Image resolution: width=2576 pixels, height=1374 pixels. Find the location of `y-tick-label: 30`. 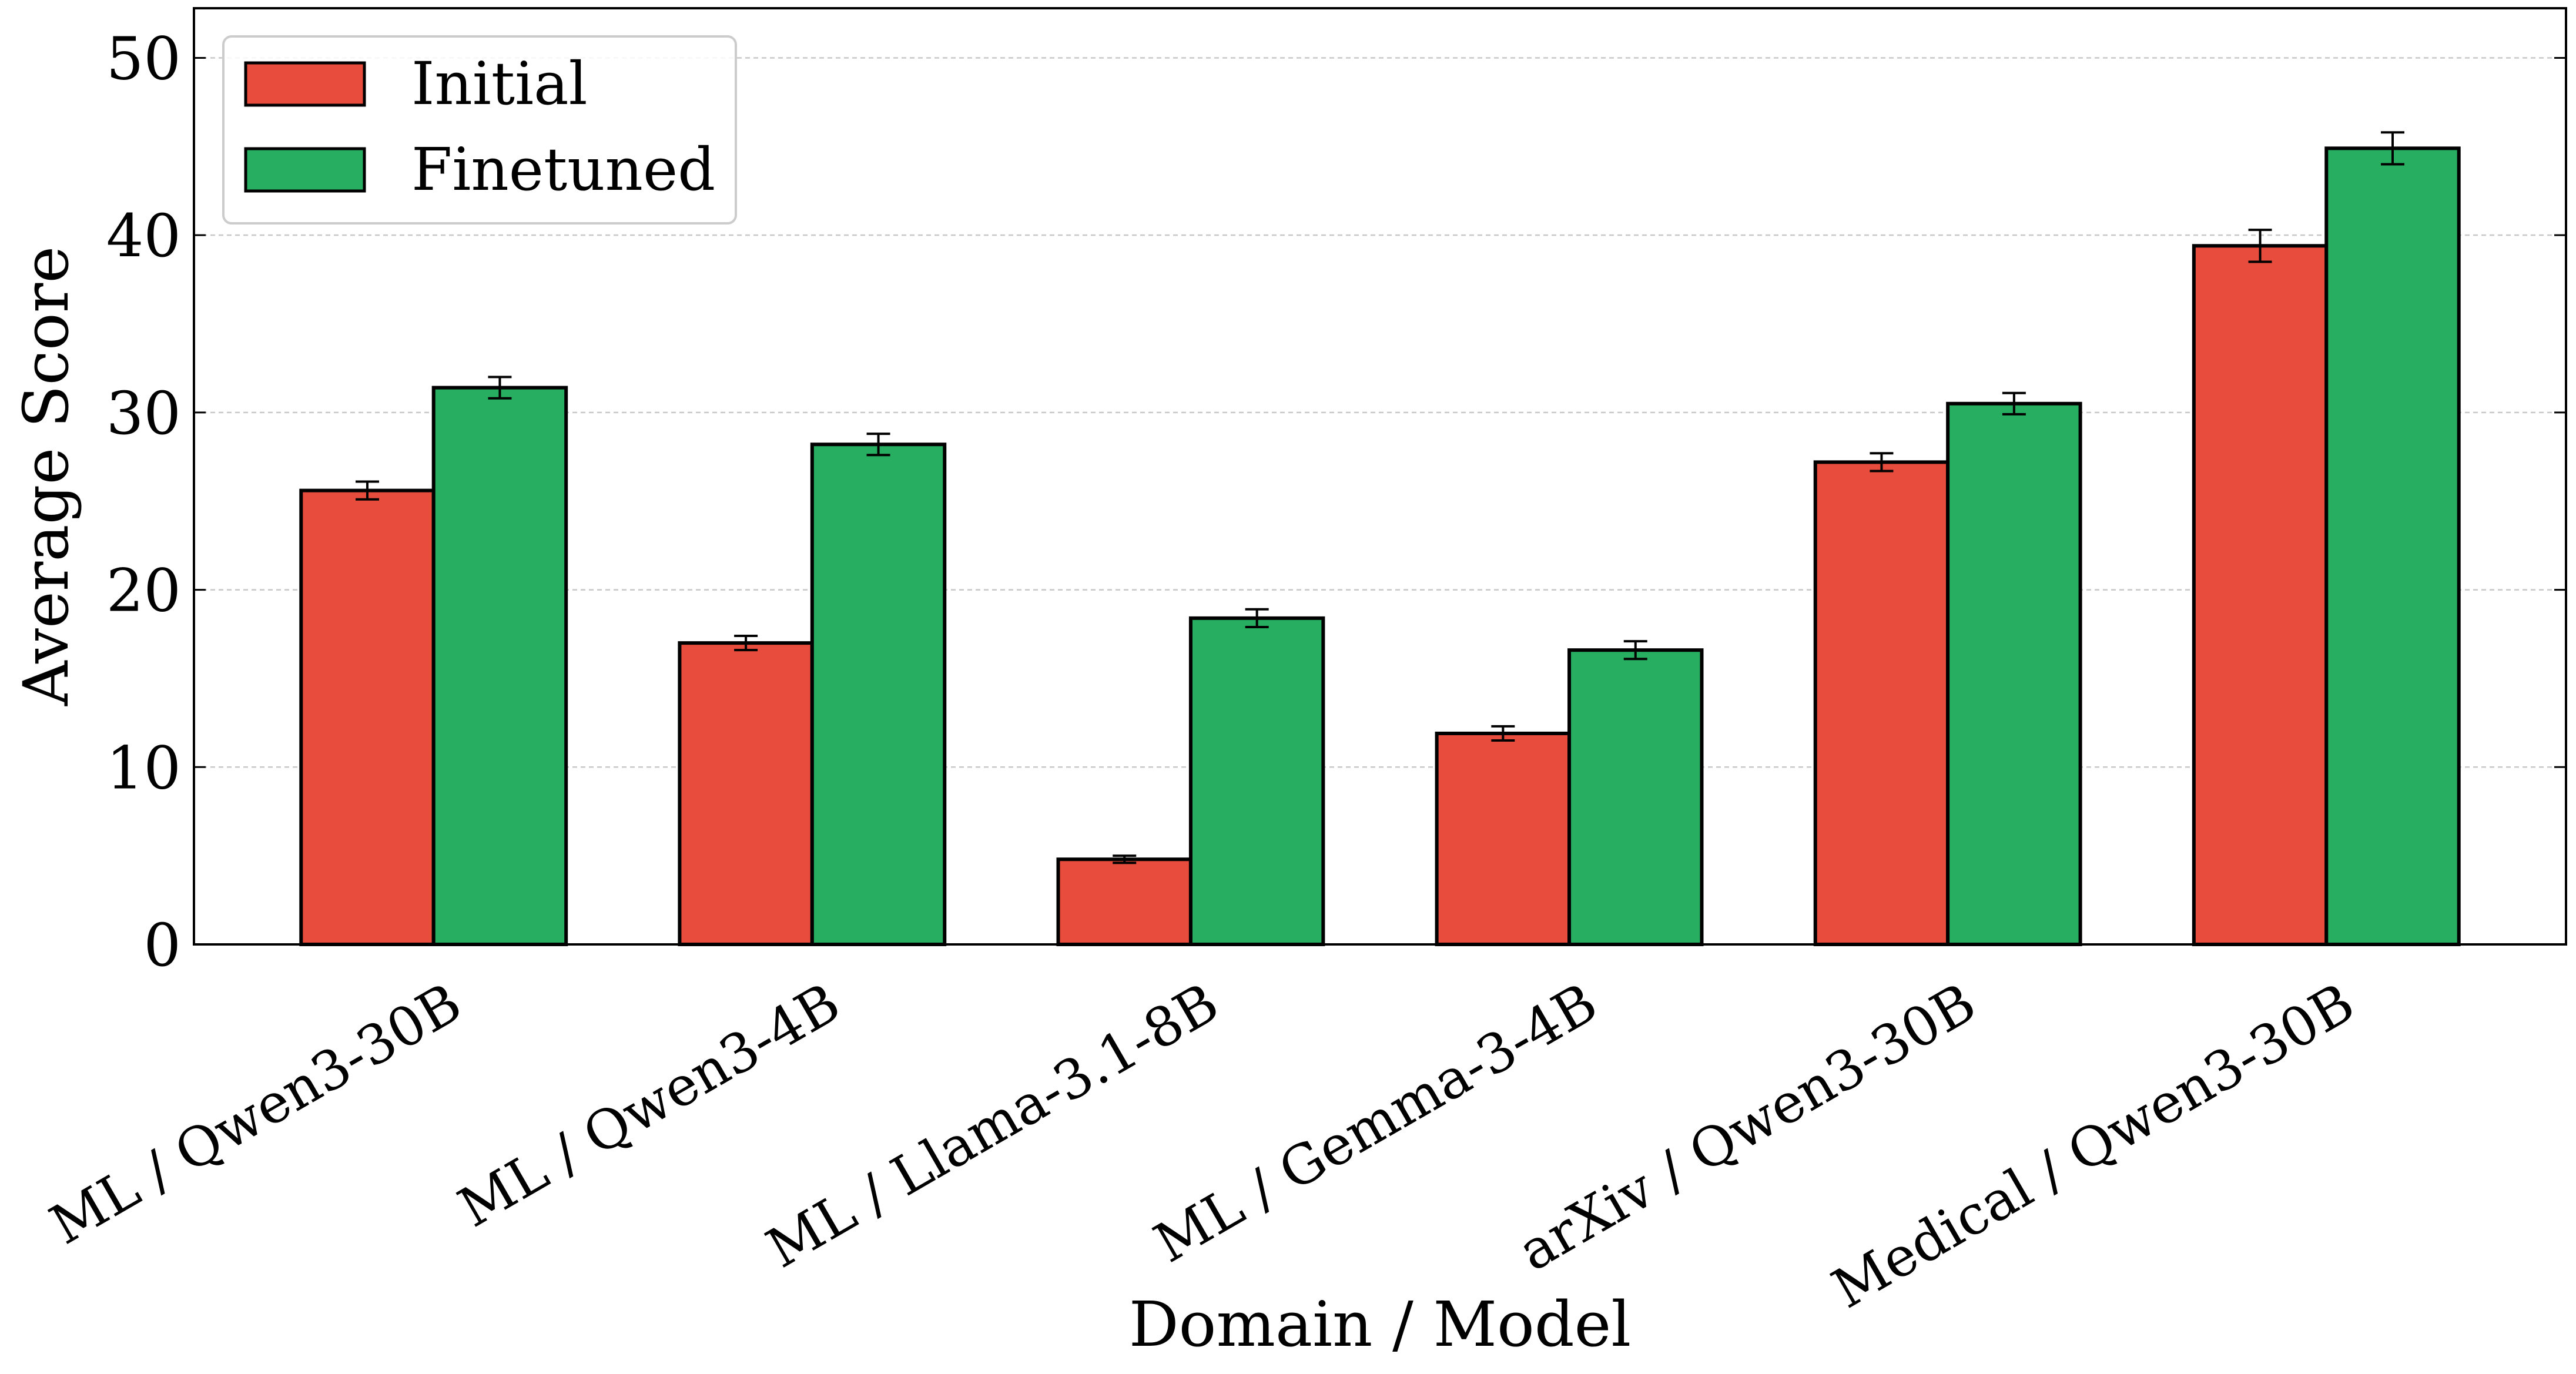

y-tick-label: 30 is located at coordinates (143, 414).